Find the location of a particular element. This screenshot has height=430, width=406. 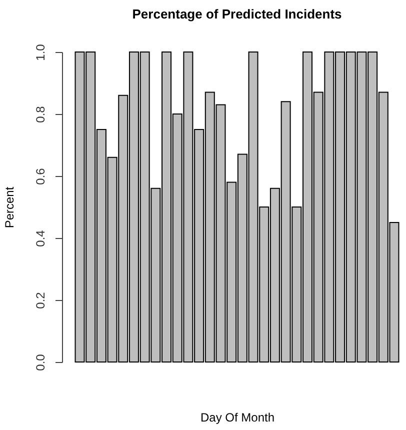

y-tick-label: 1.0 is located at coordinates (41, 52).